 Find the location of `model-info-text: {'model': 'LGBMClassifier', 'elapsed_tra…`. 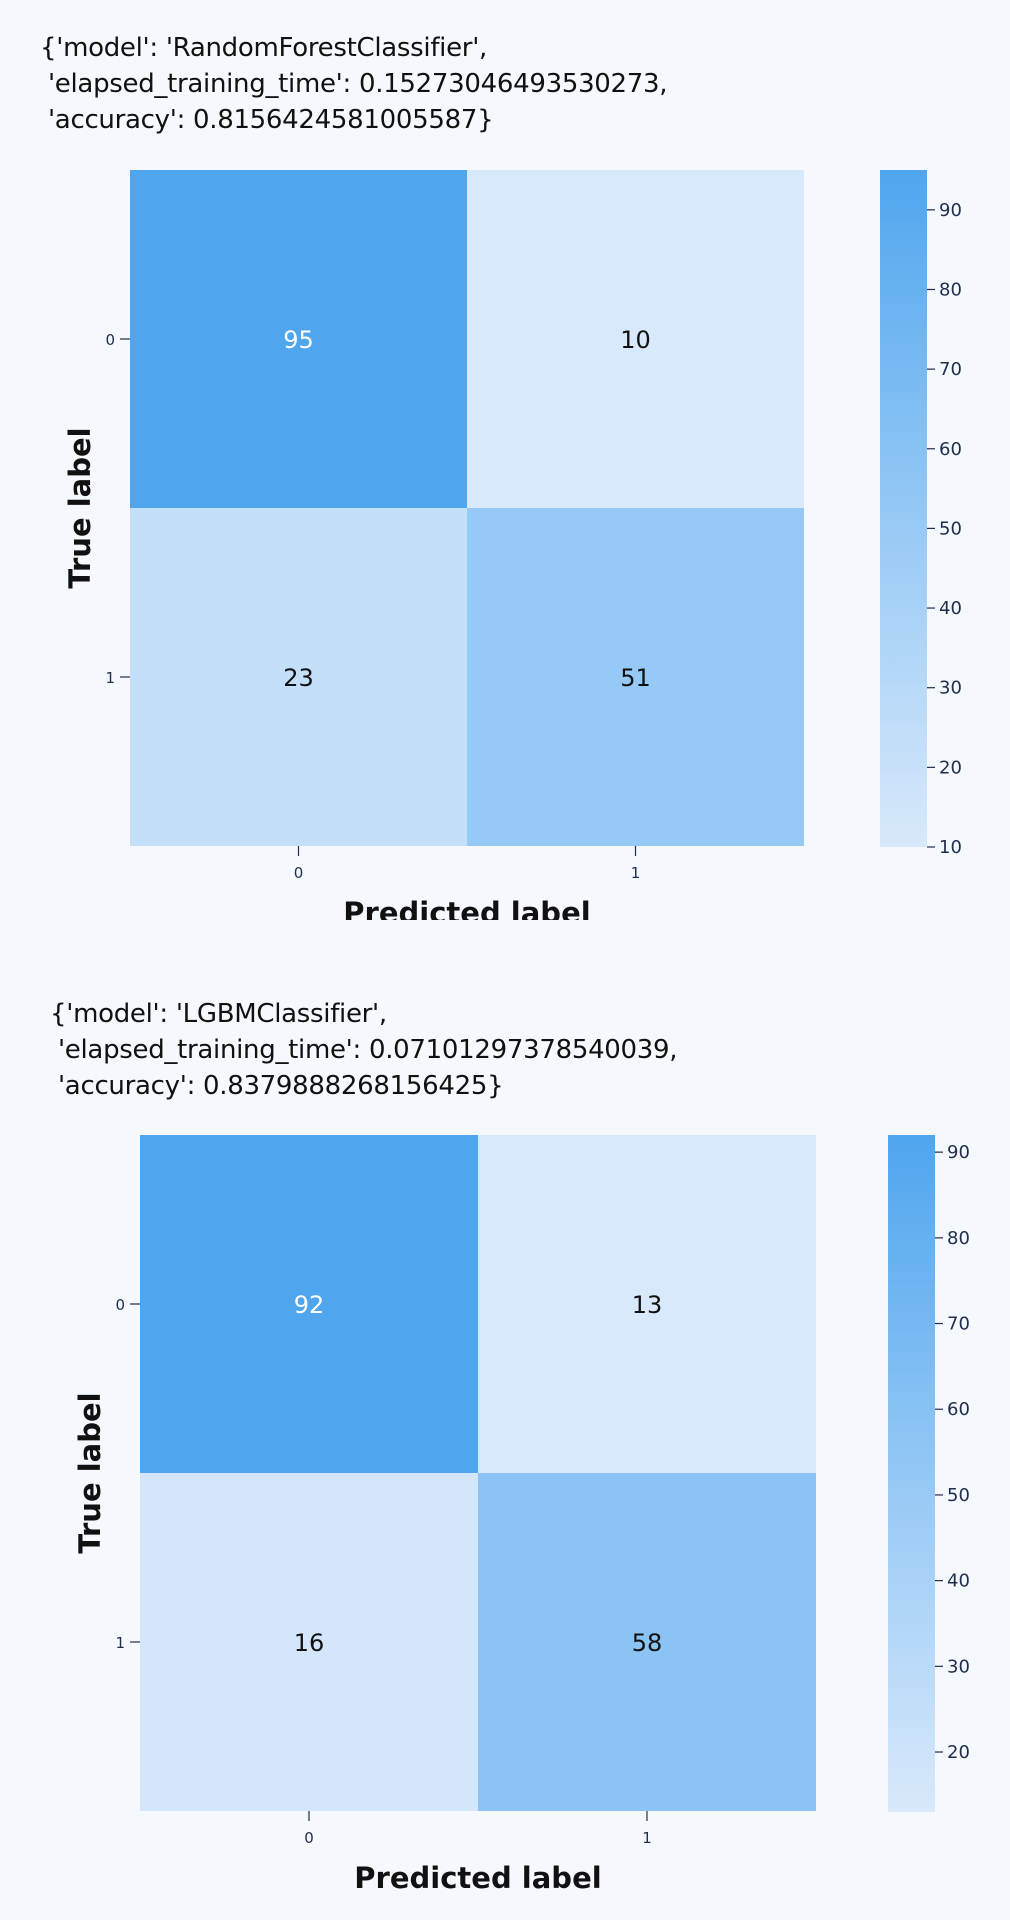

model-info-text: {'model': 'LGBMClassifier', 'elapsed_tra… is located at coordinates (364, 1050).